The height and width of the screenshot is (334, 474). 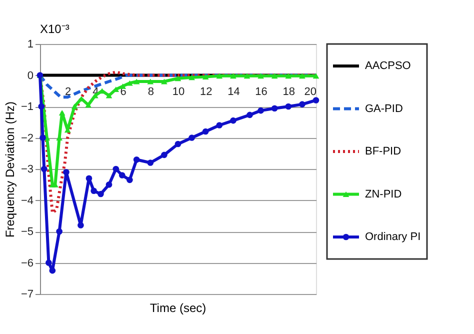 I want to click on y-tick-label: −7, so click(x=27, y=294).